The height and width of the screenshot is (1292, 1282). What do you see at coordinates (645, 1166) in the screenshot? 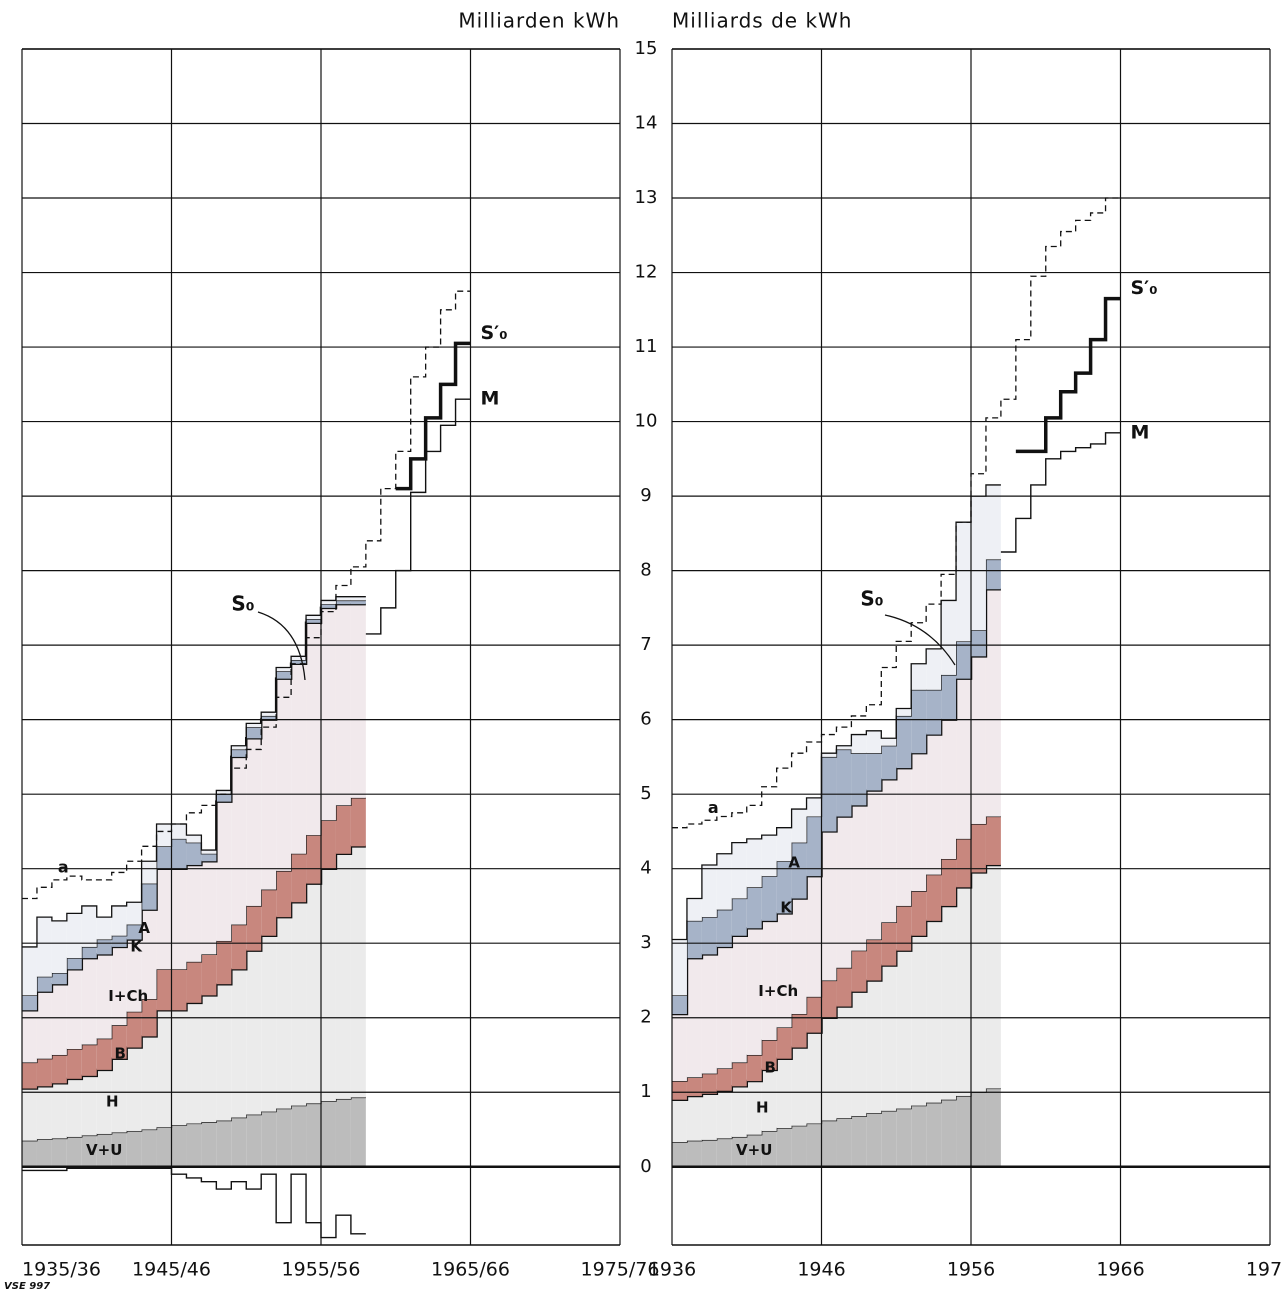
I see `y-tick-label: 0` at bounding box center [645, 1166].